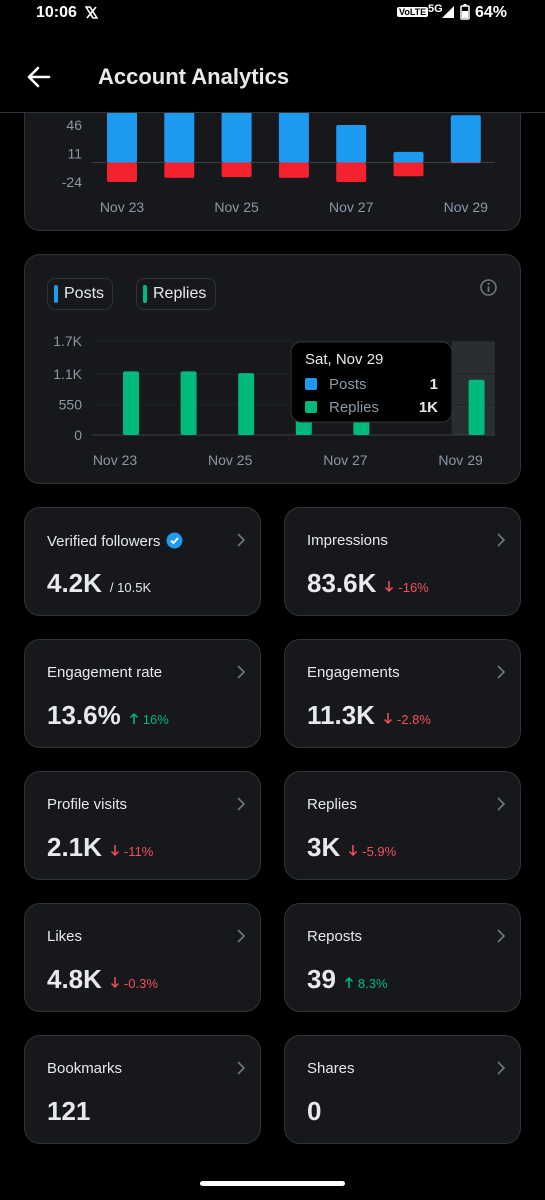 The width and height of the screenshot is (545, 1200). I want to click on metric-title-text: Profile visits, so click(87, 804).